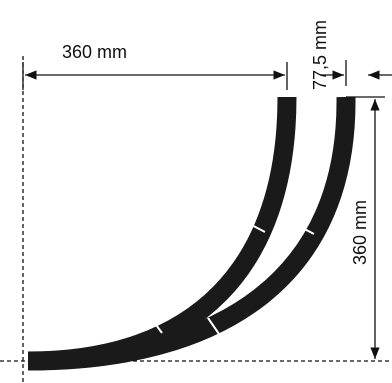  I want to click on height-label: 360 mm, so click(360, 232).